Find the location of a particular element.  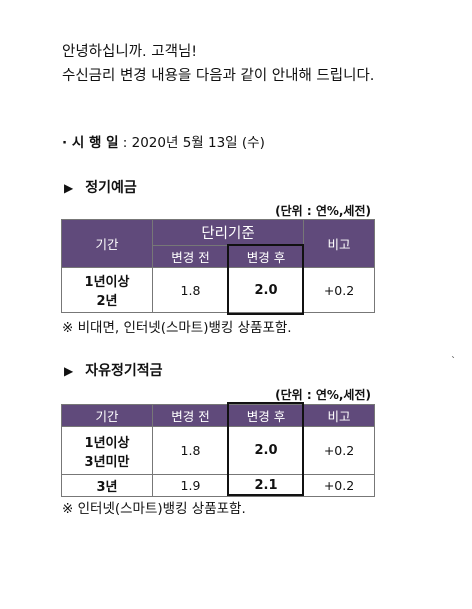

cell-before: 1.9 is located at coordinates (190, 485).